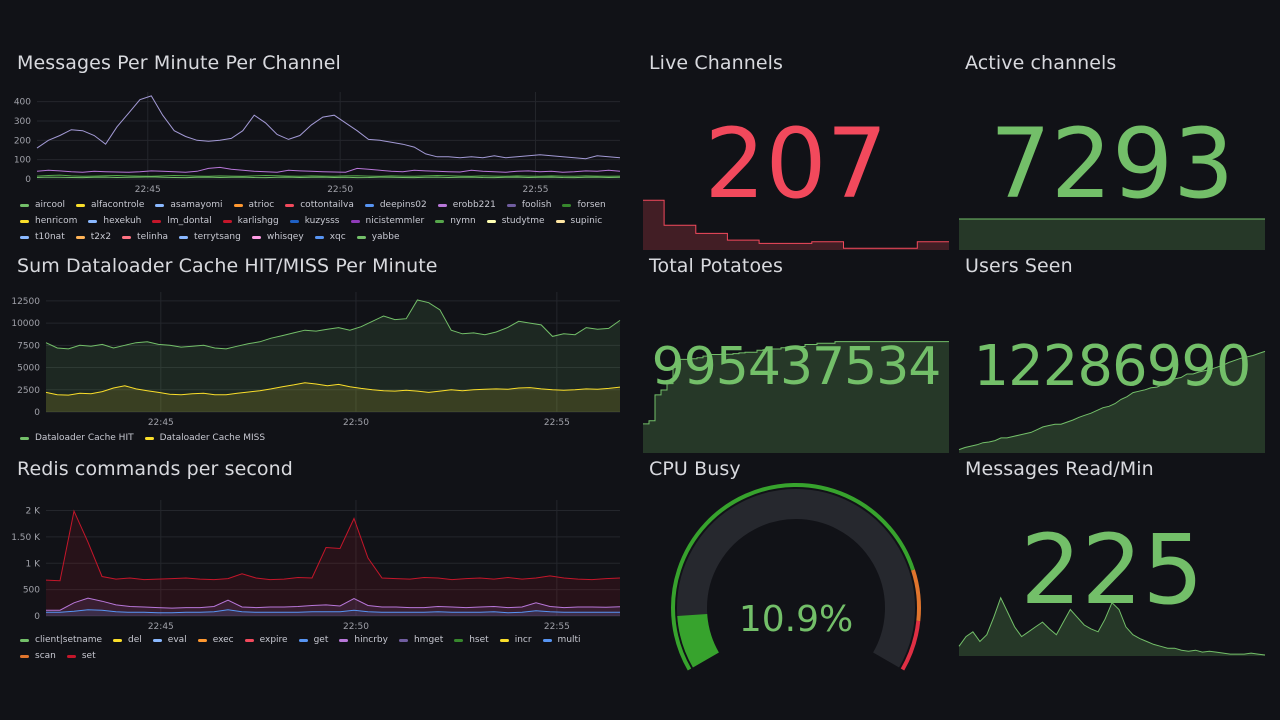  I want to click on legend-item-hexekuh: hexekuh, so click(114, 221).